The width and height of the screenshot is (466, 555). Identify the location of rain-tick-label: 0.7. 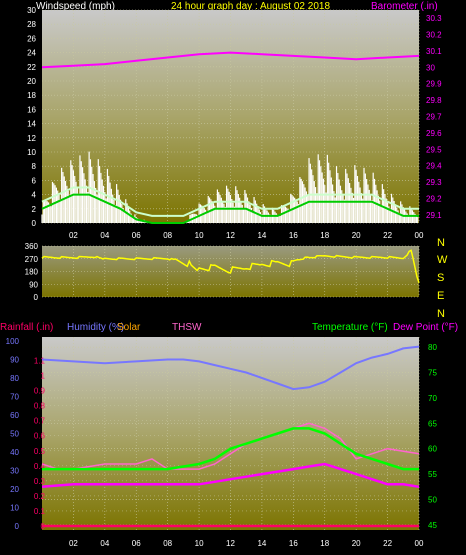
(40, 421).